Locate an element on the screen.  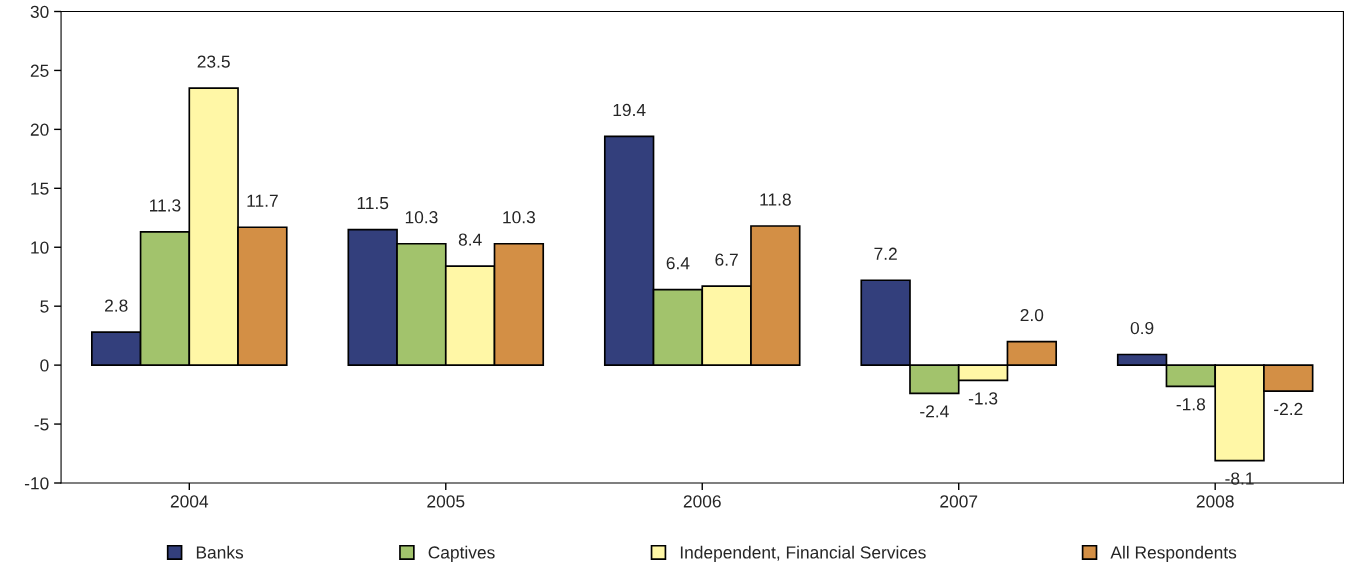
data-label: 11.8 is located at coordinates (775, 199).